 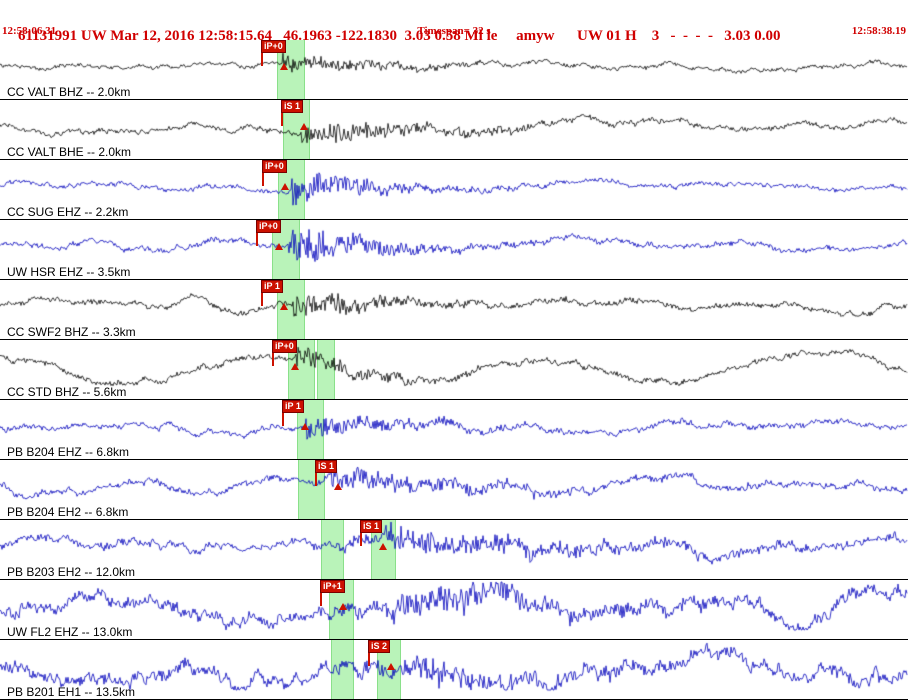 I want to click on station-channel-label: PB B204 EHZ -- 6.8km, so click(x=68, y=452).